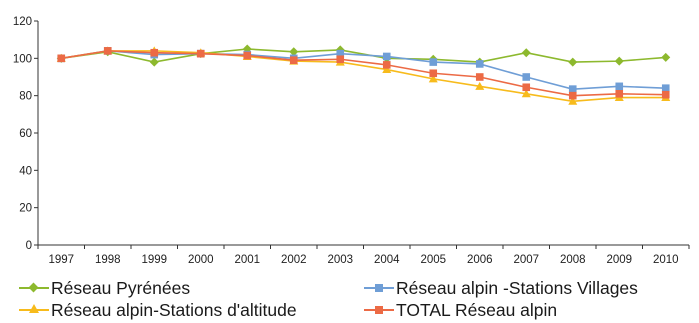 This screenshot has width=699, height=323. I want to click on x-tick-label: 2004, so click(387, 260).